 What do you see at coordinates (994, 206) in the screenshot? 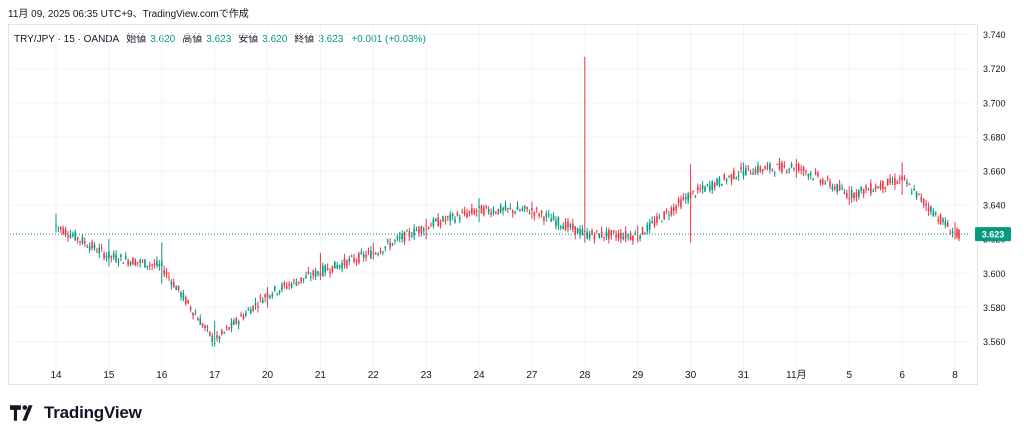
I see `price-tick-label: 3.640` at bounding box center [994, 206].